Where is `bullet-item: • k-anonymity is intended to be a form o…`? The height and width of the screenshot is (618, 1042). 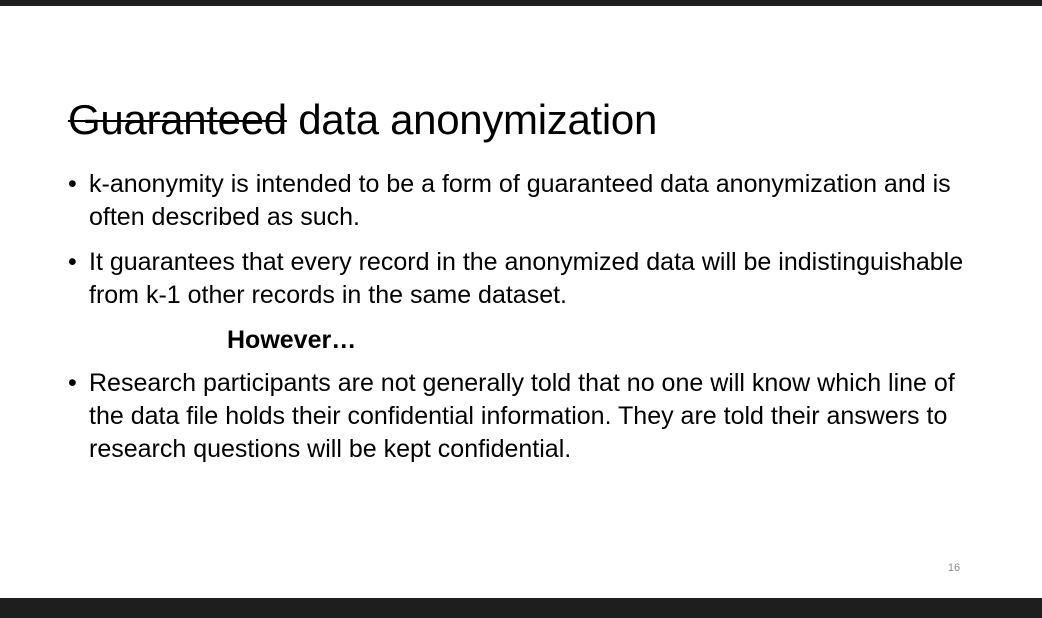
bullet-item: • k-anonymity is intended to be a form o… is located at coordinates (518, 201).